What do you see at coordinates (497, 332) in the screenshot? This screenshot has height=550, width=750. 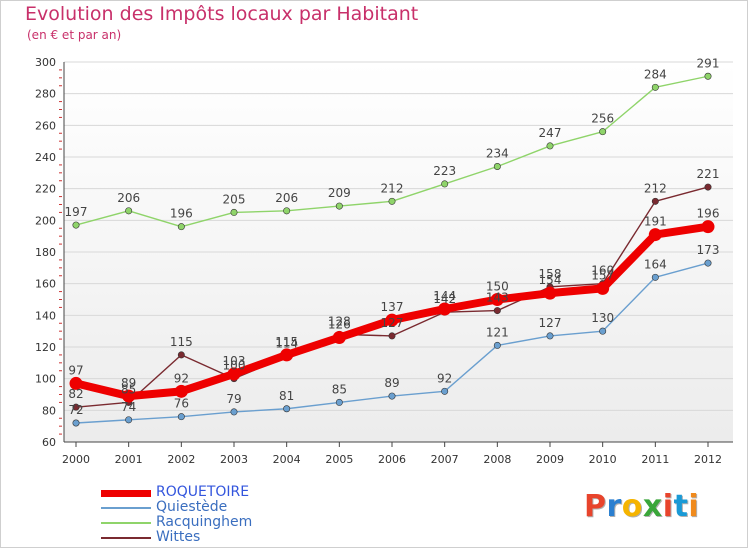 I see `data-label: 121` at bounding box center [497, 332].